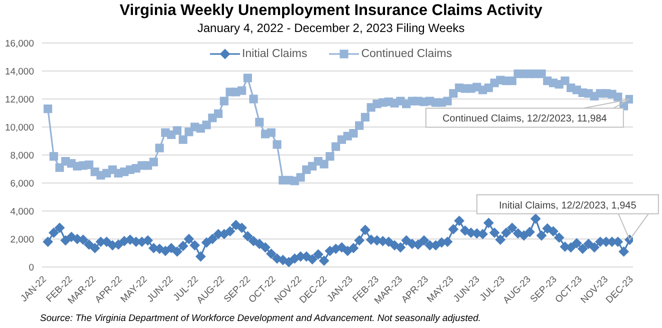  What do you see at coordinates (331, 11) in the screenshot?
I see `chart-title: Virginia Weekly Unemployment Insurance Claims Activity` at bounding box center [331, 11].